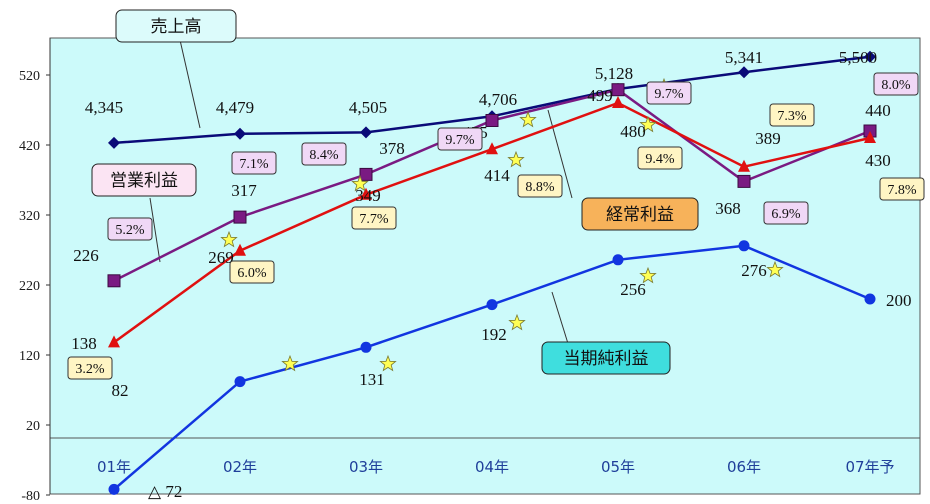  Describe the element at coordinates (878, 160) in the screenshot. I see `data-label-triangle: 430` at that location.